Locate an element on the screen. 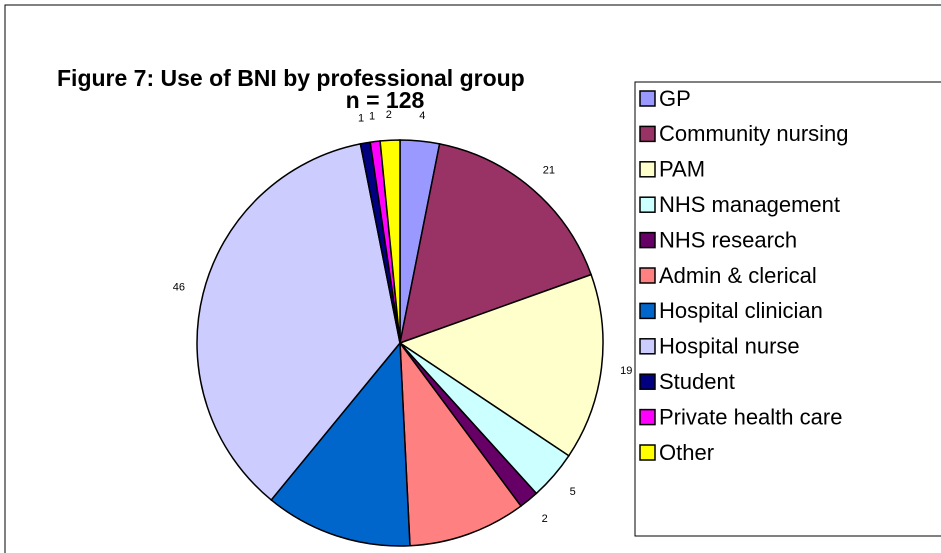  legend-label: Hospital clinician is located at coordinates (741, 310).